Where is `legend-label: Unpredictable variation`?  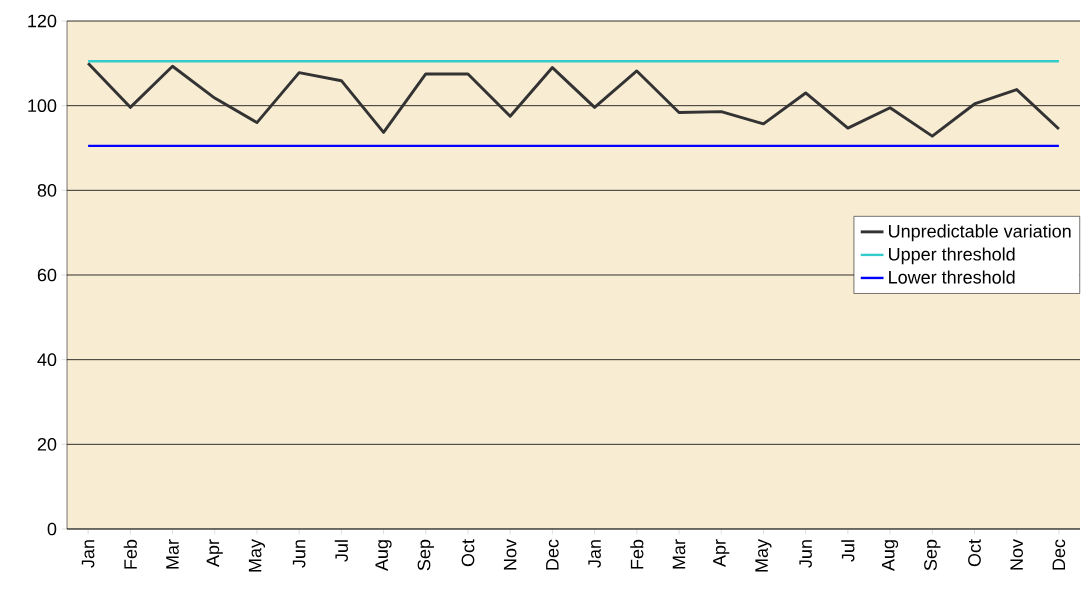
legend-label: Unpredictable variation is located at coordinates (980, 233).